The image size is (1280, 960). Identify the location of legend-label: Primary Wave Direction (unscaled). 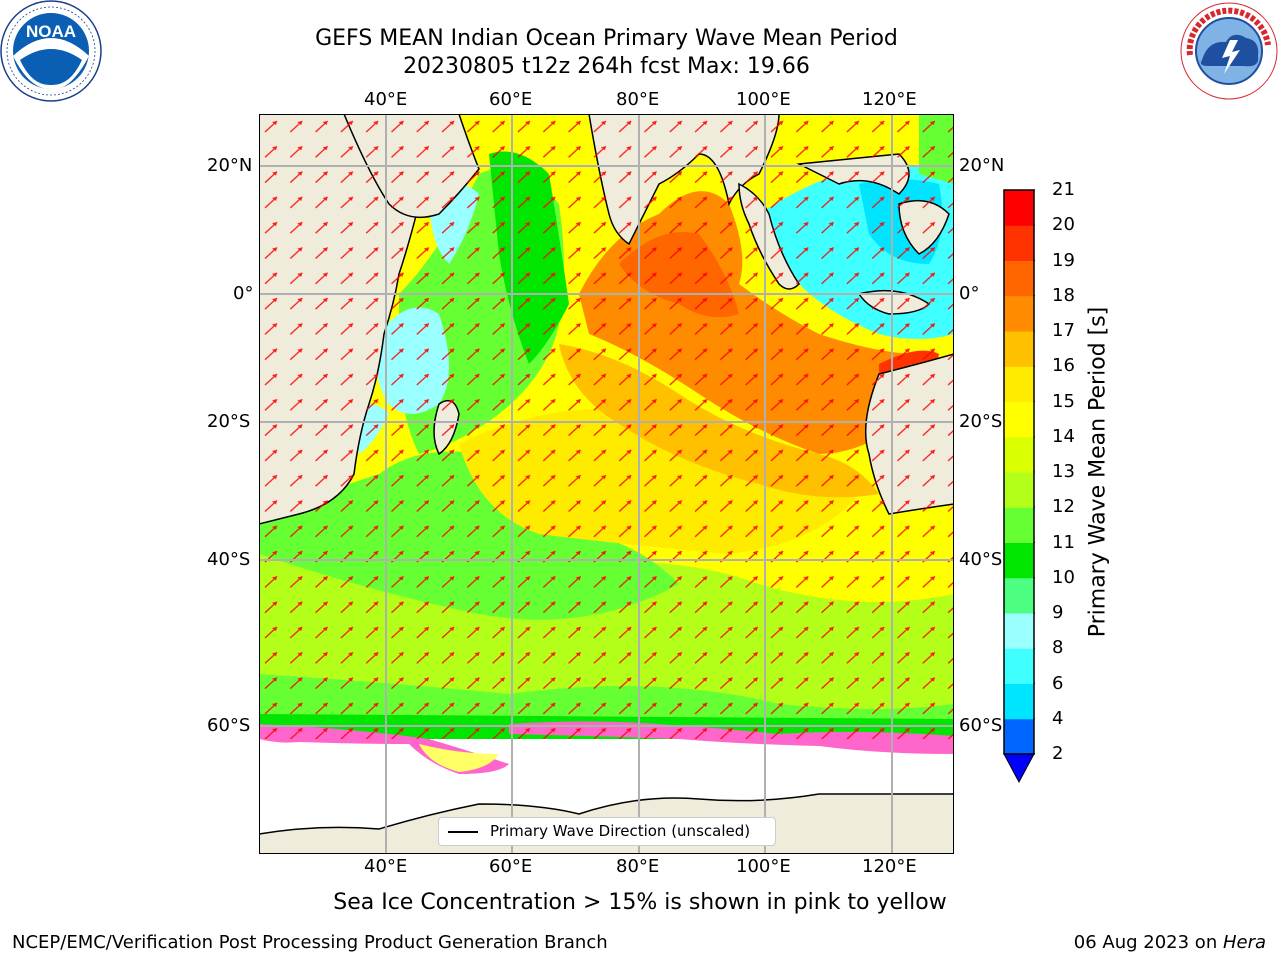
(620, 831).